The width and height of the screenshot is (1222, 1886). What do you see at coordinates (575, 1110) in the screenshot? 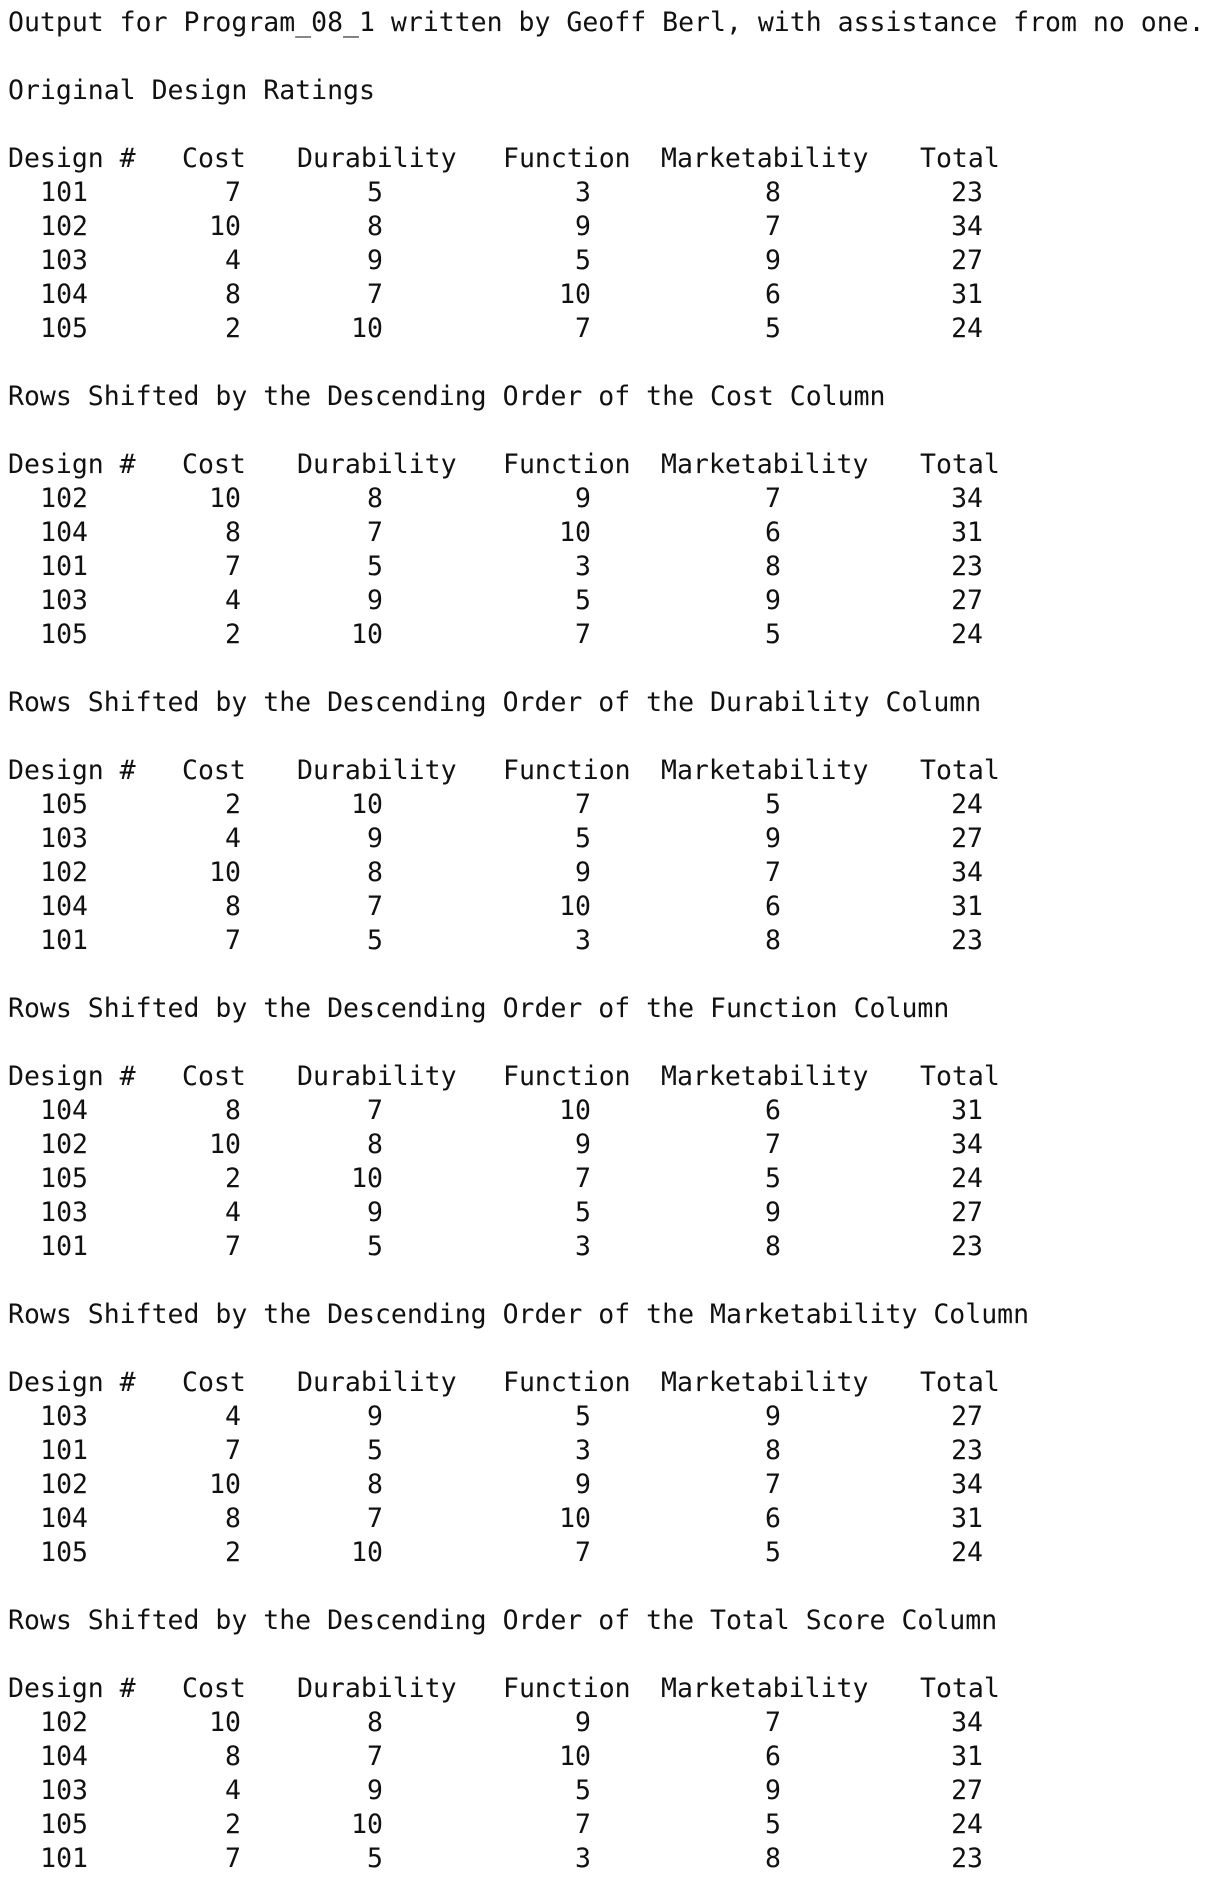
I see `cell-function: 10` at bounding box center [575, 1110].